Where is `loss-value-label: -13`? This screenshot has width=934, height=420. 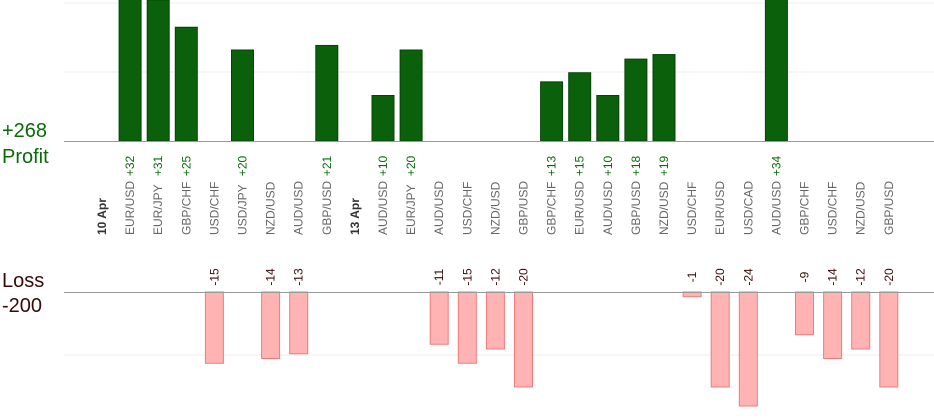 loss-value-label: -13 is located at coordinates (299, 277).